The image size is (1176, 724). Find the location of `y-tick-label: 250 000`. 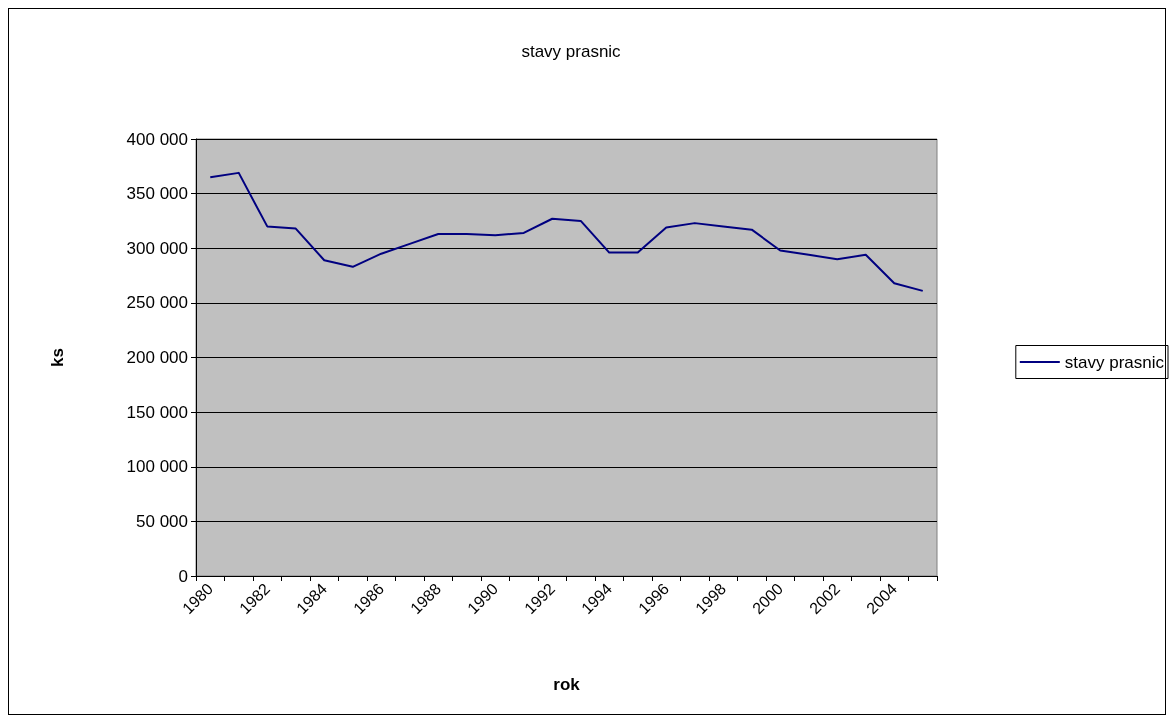

y-tick-label: 250 000 is located at coordinates (157, 303).